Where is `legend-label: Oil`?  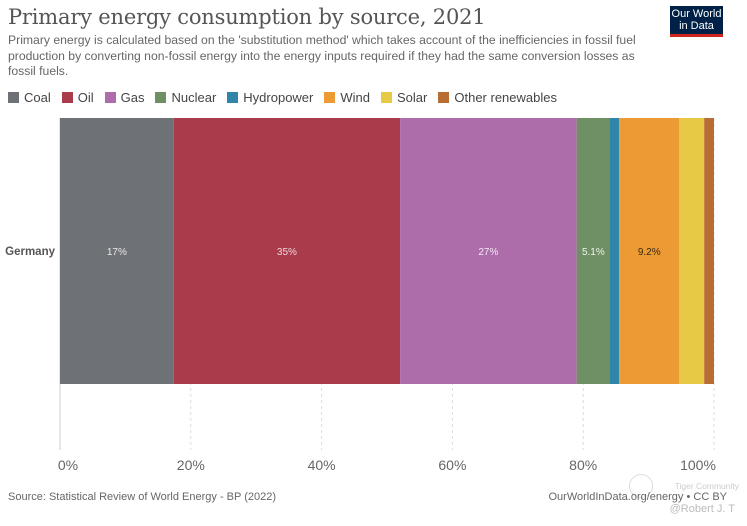 legend-label: Oil is located at coordinates (85, 97).